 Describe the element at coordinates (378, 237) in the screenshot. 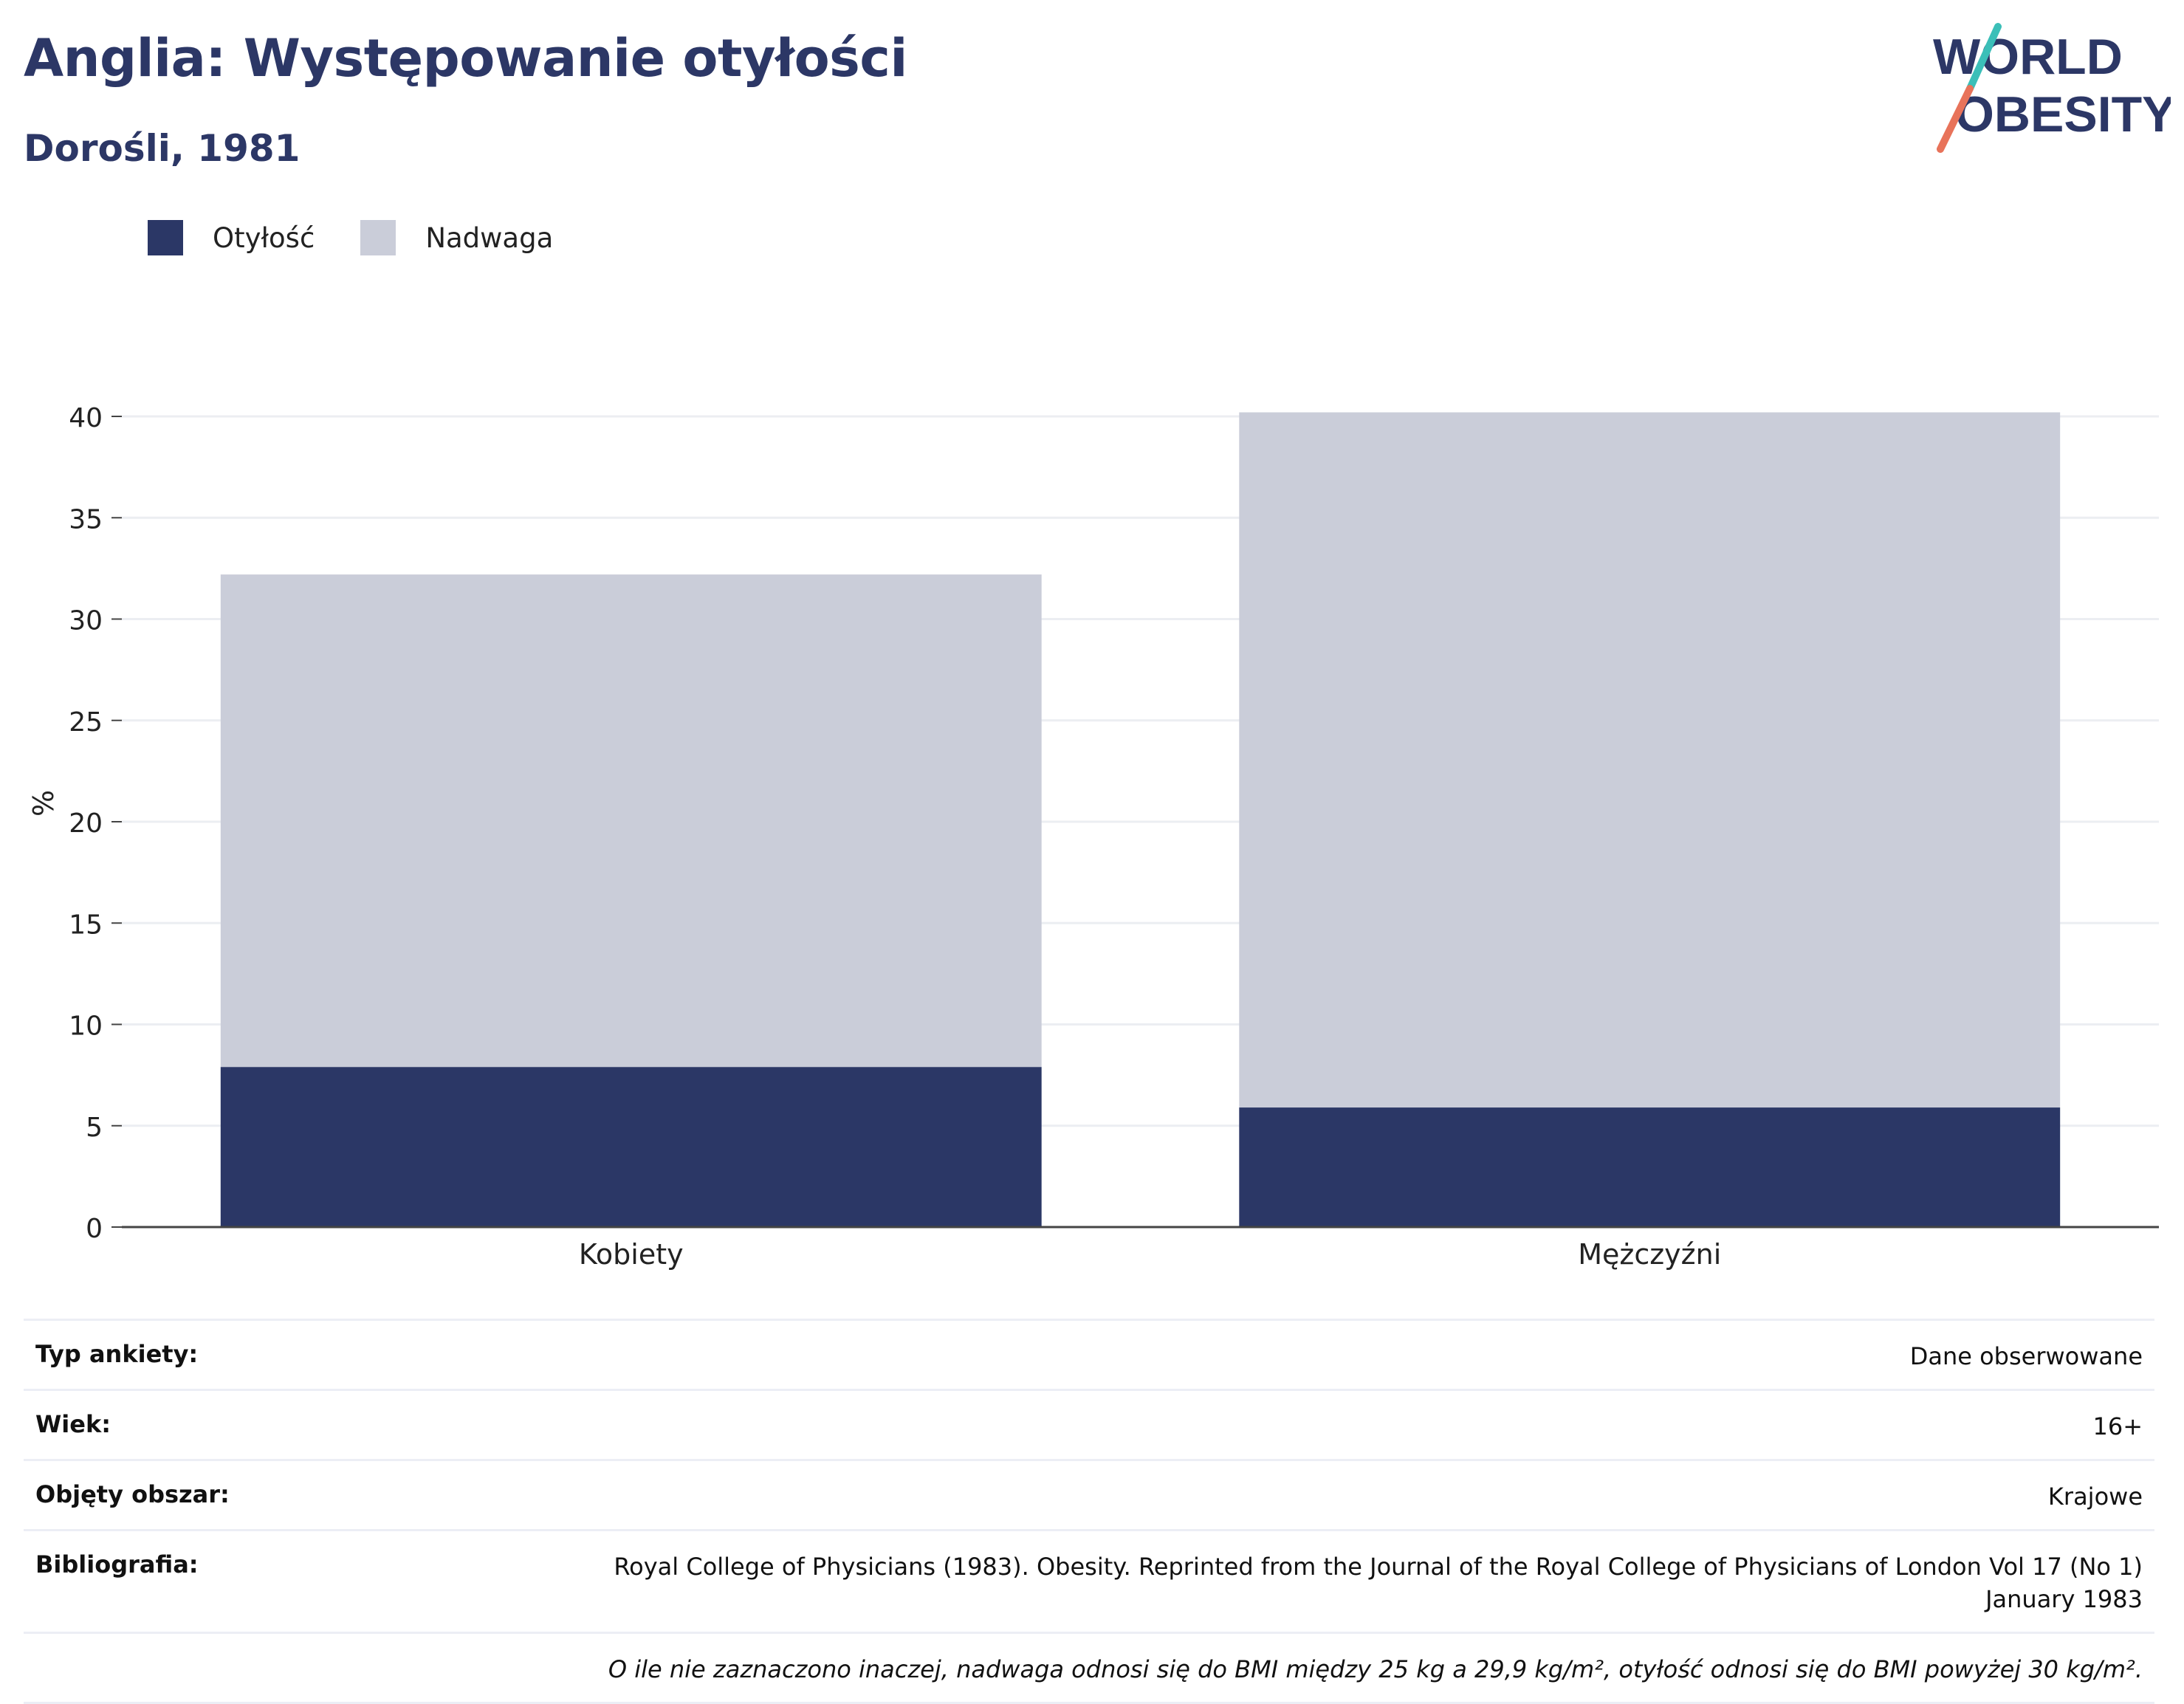

I see `legend-swatch-overweight` at that location.